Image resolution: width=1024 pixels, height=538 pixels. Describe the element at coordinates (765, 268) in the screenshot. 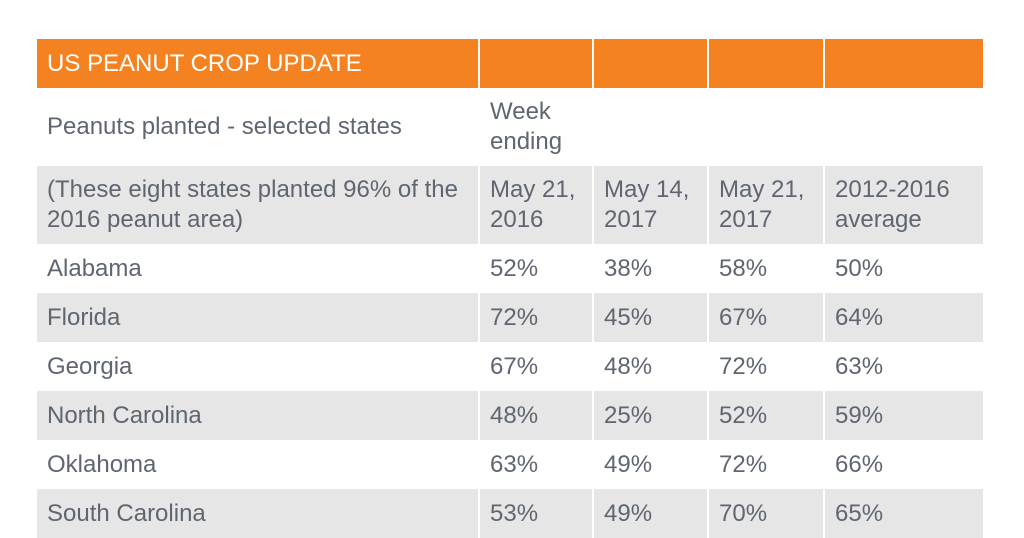

I see `value-cell: 58%` at that location.